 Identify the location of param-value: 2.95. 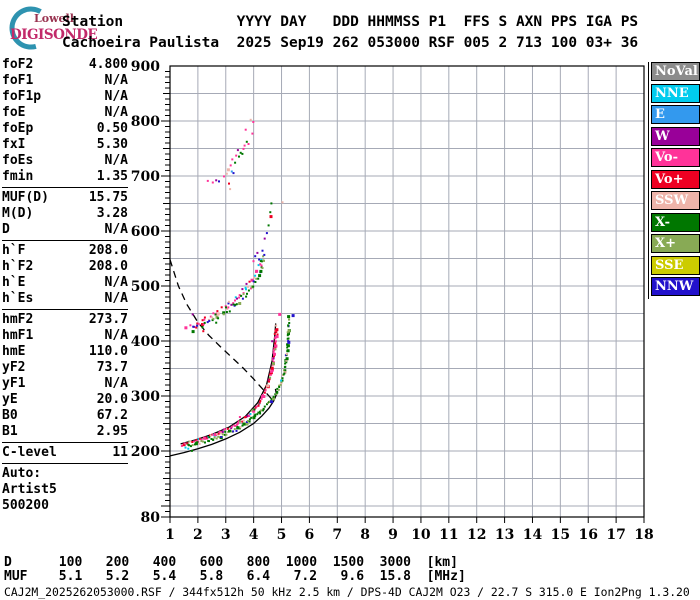
(112, 431).